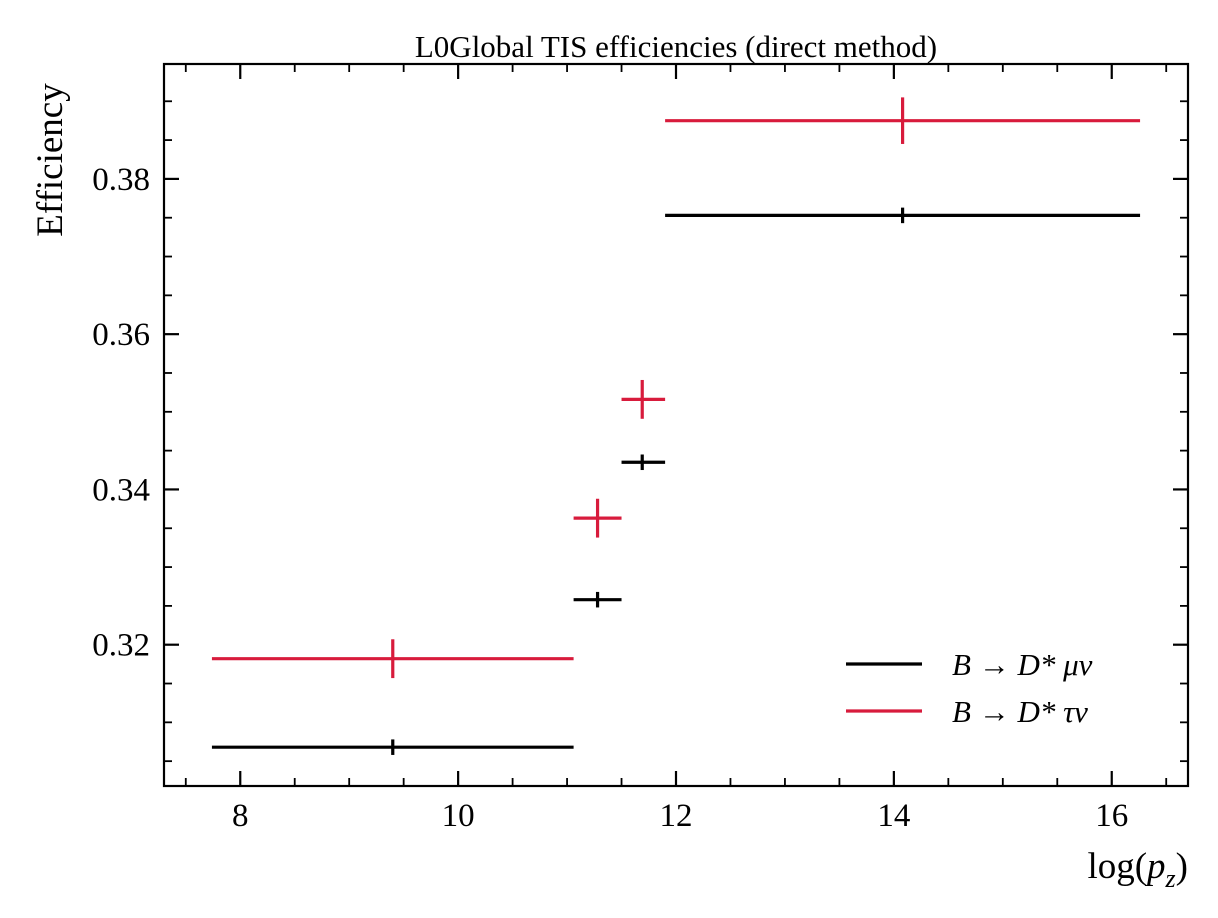  I want to click on y-tick-label: 0.38, so click(121, 180).